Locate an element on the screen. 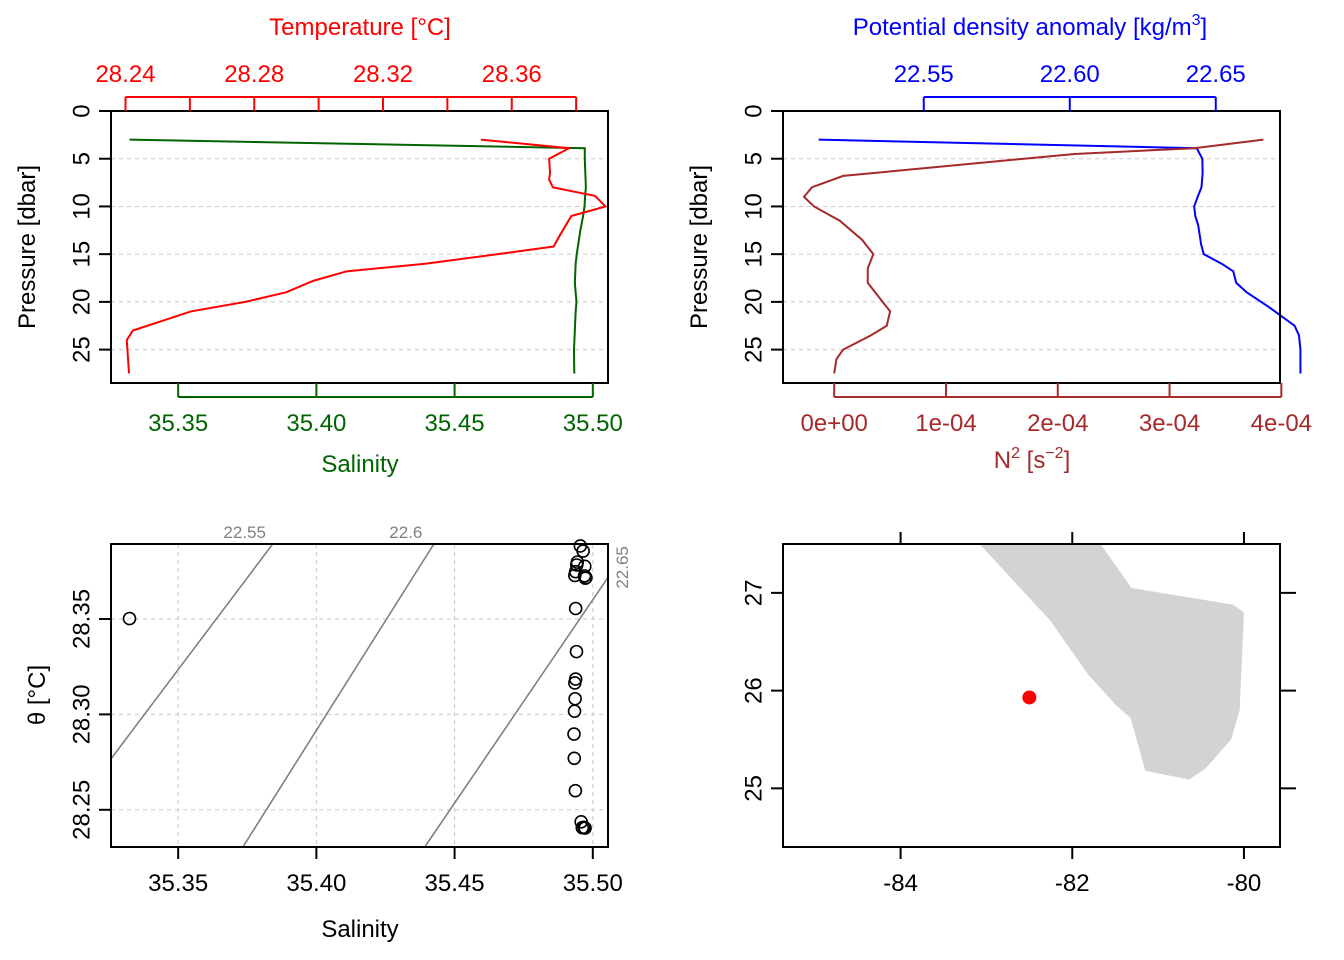 The width and height of the screenshot is (1344, 960). y-tick-label: 28.35 is located at coordinates (81, 619).